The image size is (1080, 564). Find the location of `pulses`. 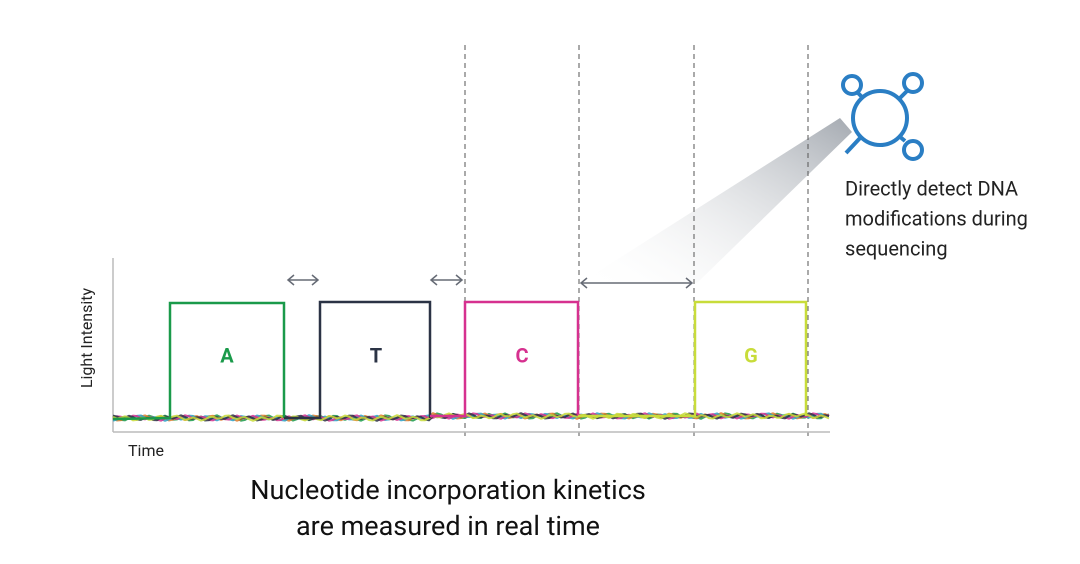

pulses is located at coordinates (460, 360).